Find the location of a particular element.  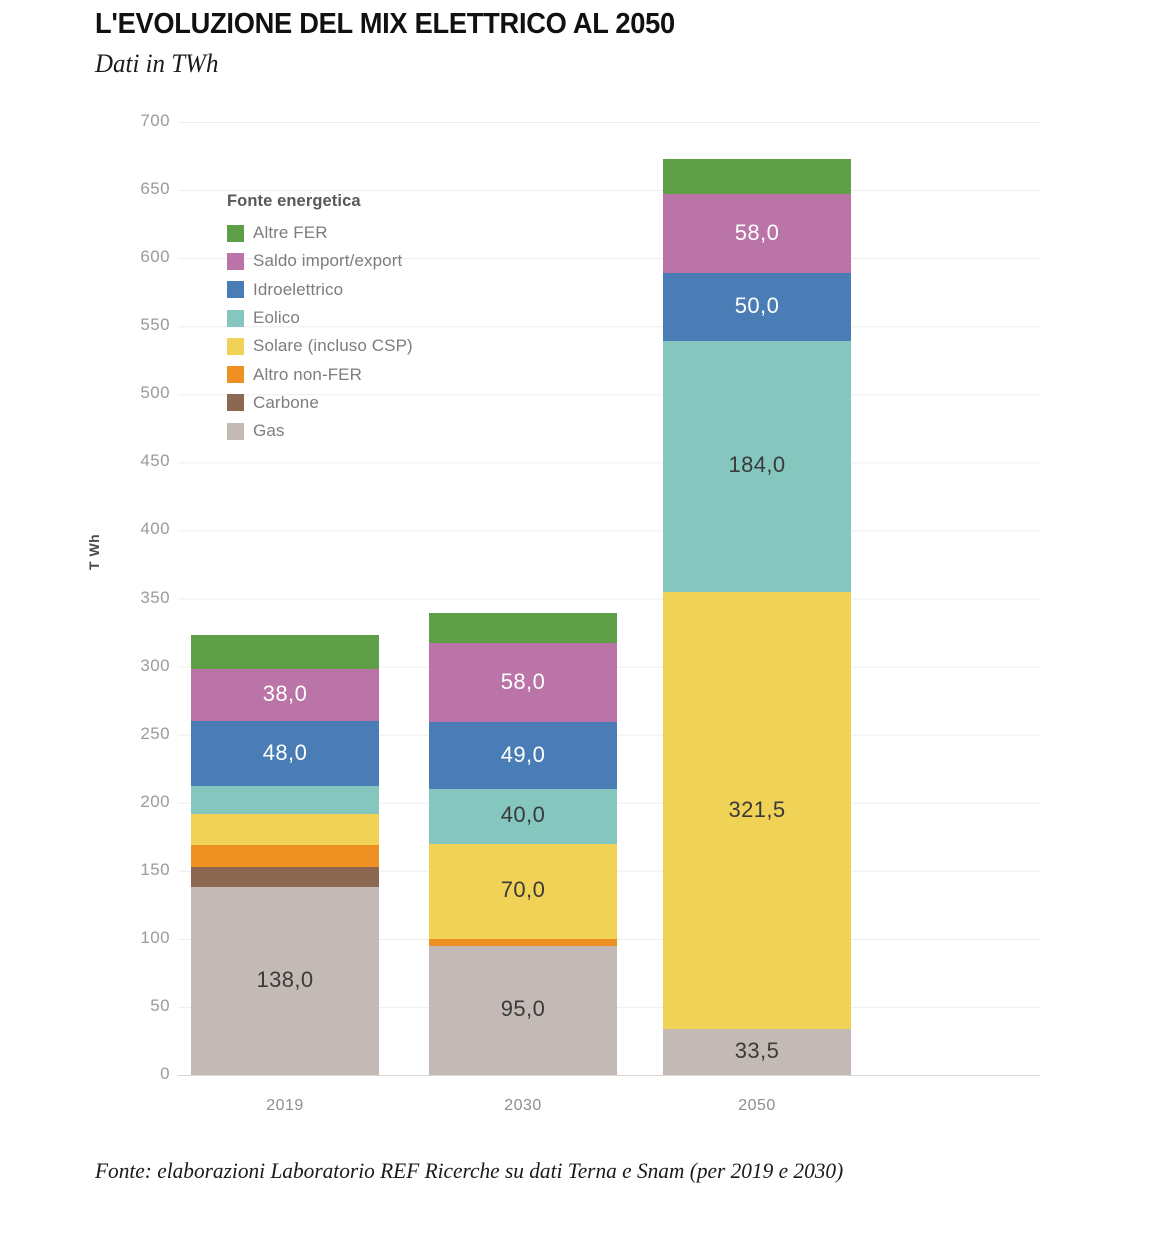

bar-value-label: 50,0 is located at coordinates (757, 306).